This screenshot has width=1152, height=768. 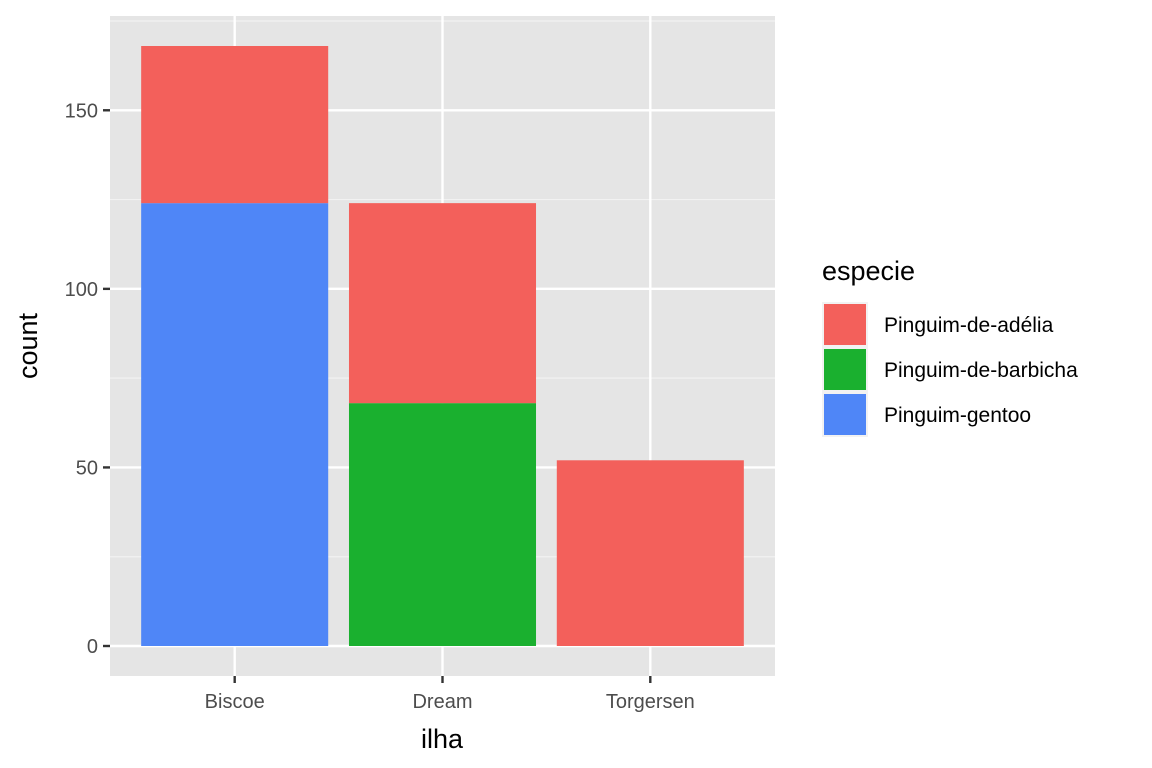 What do you see at coordinates (235, 702) in the screenshot?
I see `x-tick-label: Biscoe` at bounding box center [235, 702].